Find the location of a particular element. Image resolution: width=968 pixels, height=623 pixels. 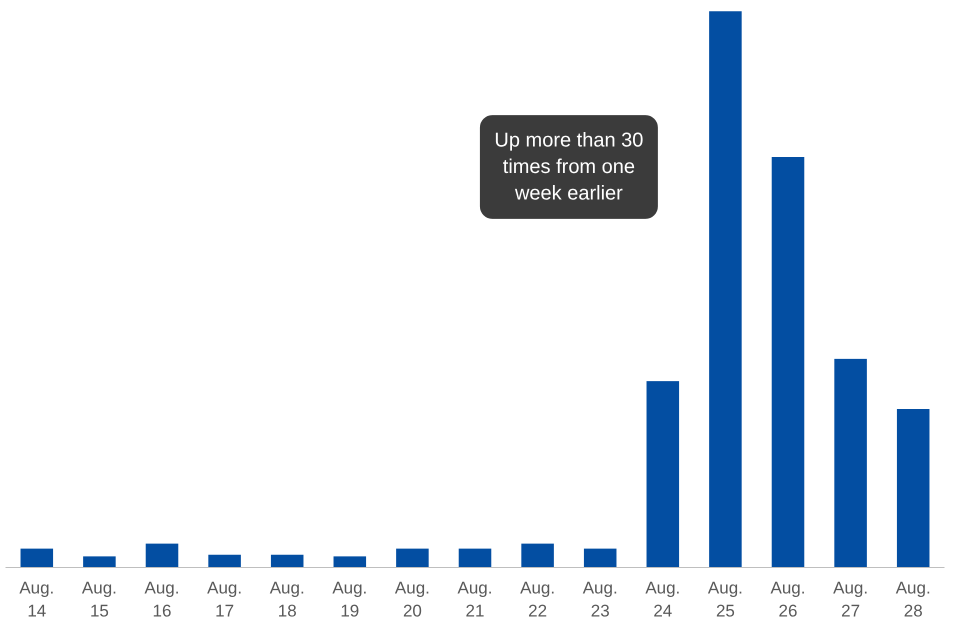

x-tick-label: Aug. 21 is located at coordinates (475, 599).